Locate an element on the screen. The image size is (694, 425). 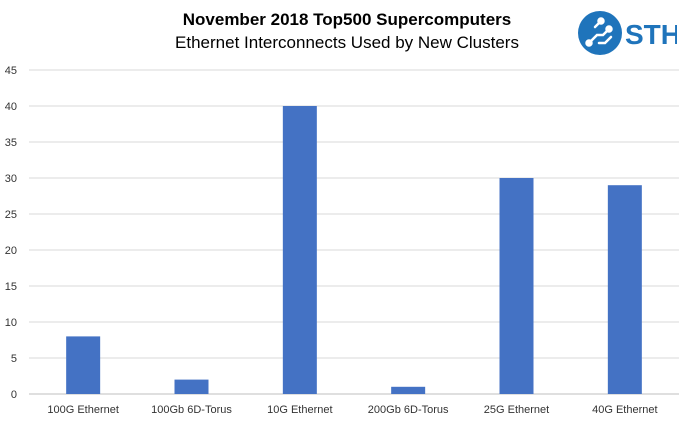
y-tick-label: 25 is located at coordinates (11, 215).